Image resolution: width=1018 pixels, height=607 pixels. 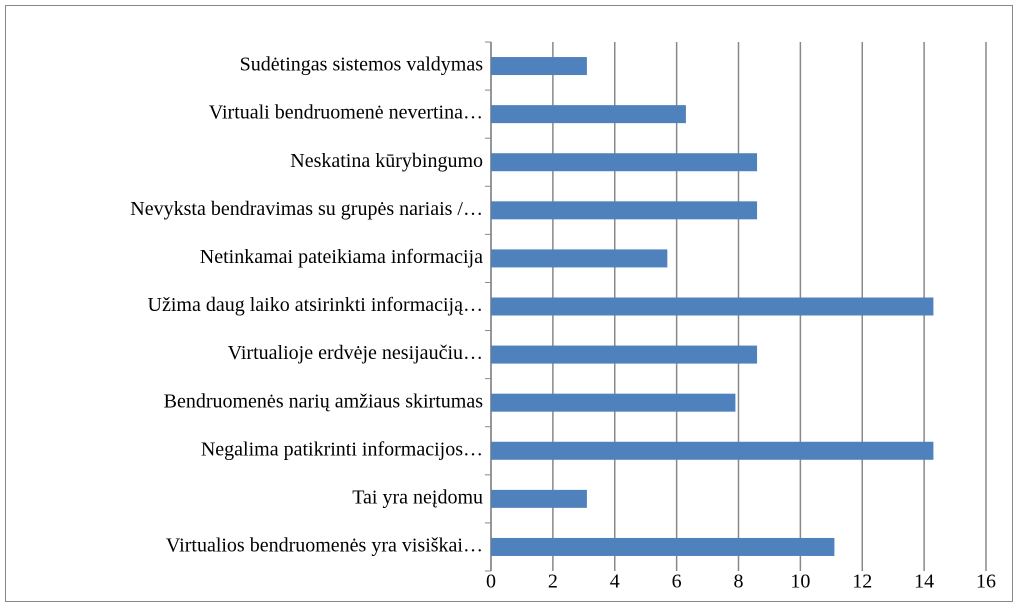 I want to click on y-tick-label: Neskatina kūrybingumo, so click(x=386, y=161).